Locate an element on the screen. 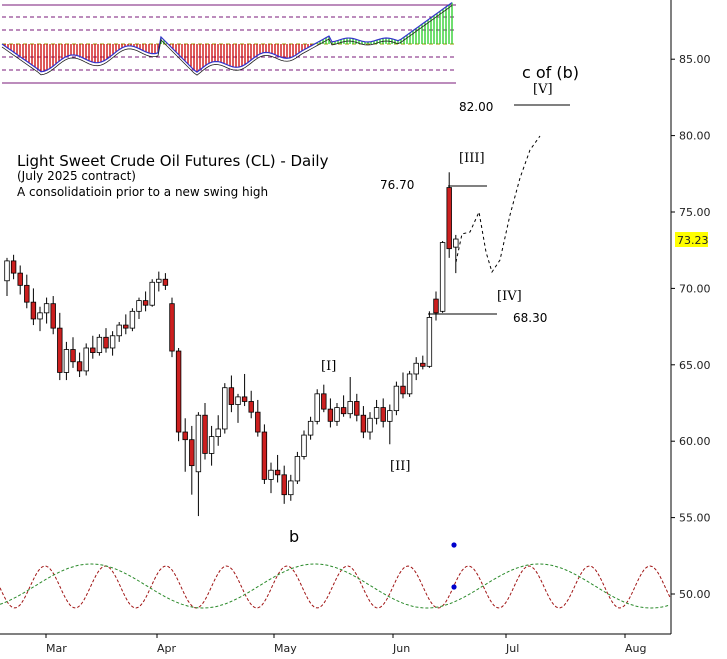  y-tick-label: 65.00 is located at coordinates (695, 365).